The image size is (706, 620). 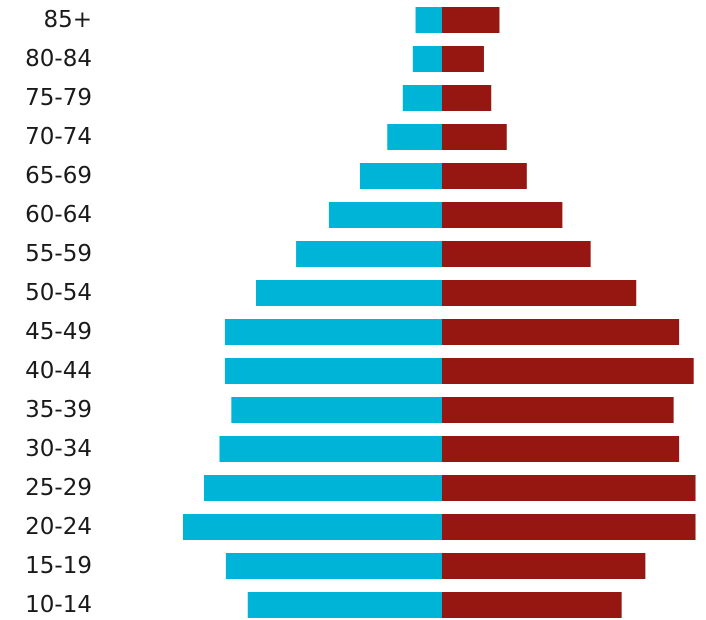 What do you see at coordinates (58, 254) in the screenshot?
I see `age-label-55-59: 55-59` at bounding box center [58, 254].